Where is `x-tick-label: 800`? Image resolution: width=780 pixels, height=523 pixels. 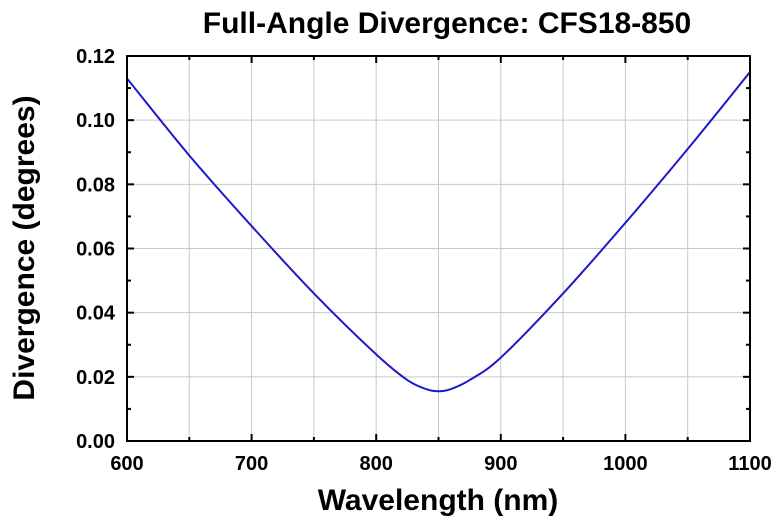 x-tick-label: 800 is located at coordinates (376, 464).